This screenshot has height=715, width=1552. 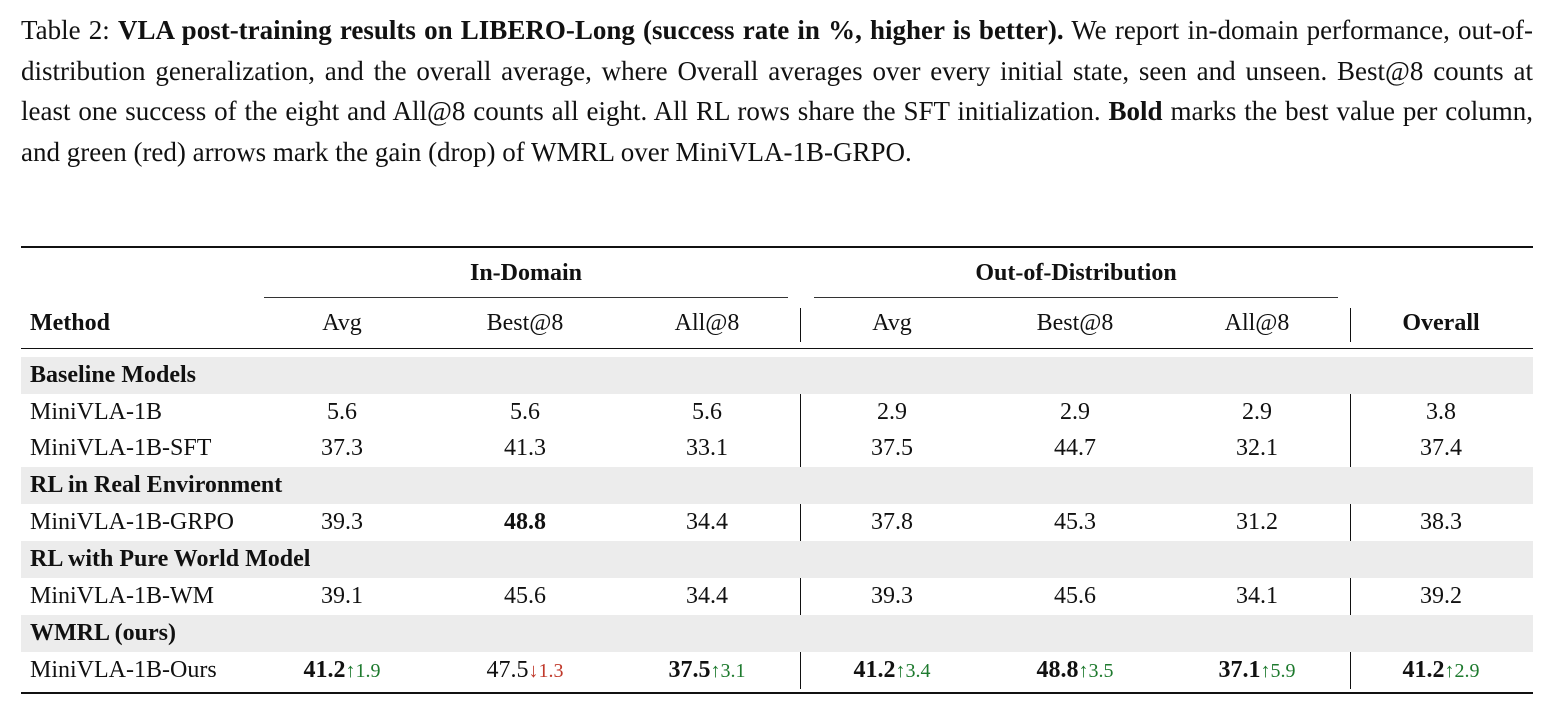 What do you see at coordinates (1075, 522) in the screenshot?
I see `table-cell: 45.3` at bounding box center [1075, 522].